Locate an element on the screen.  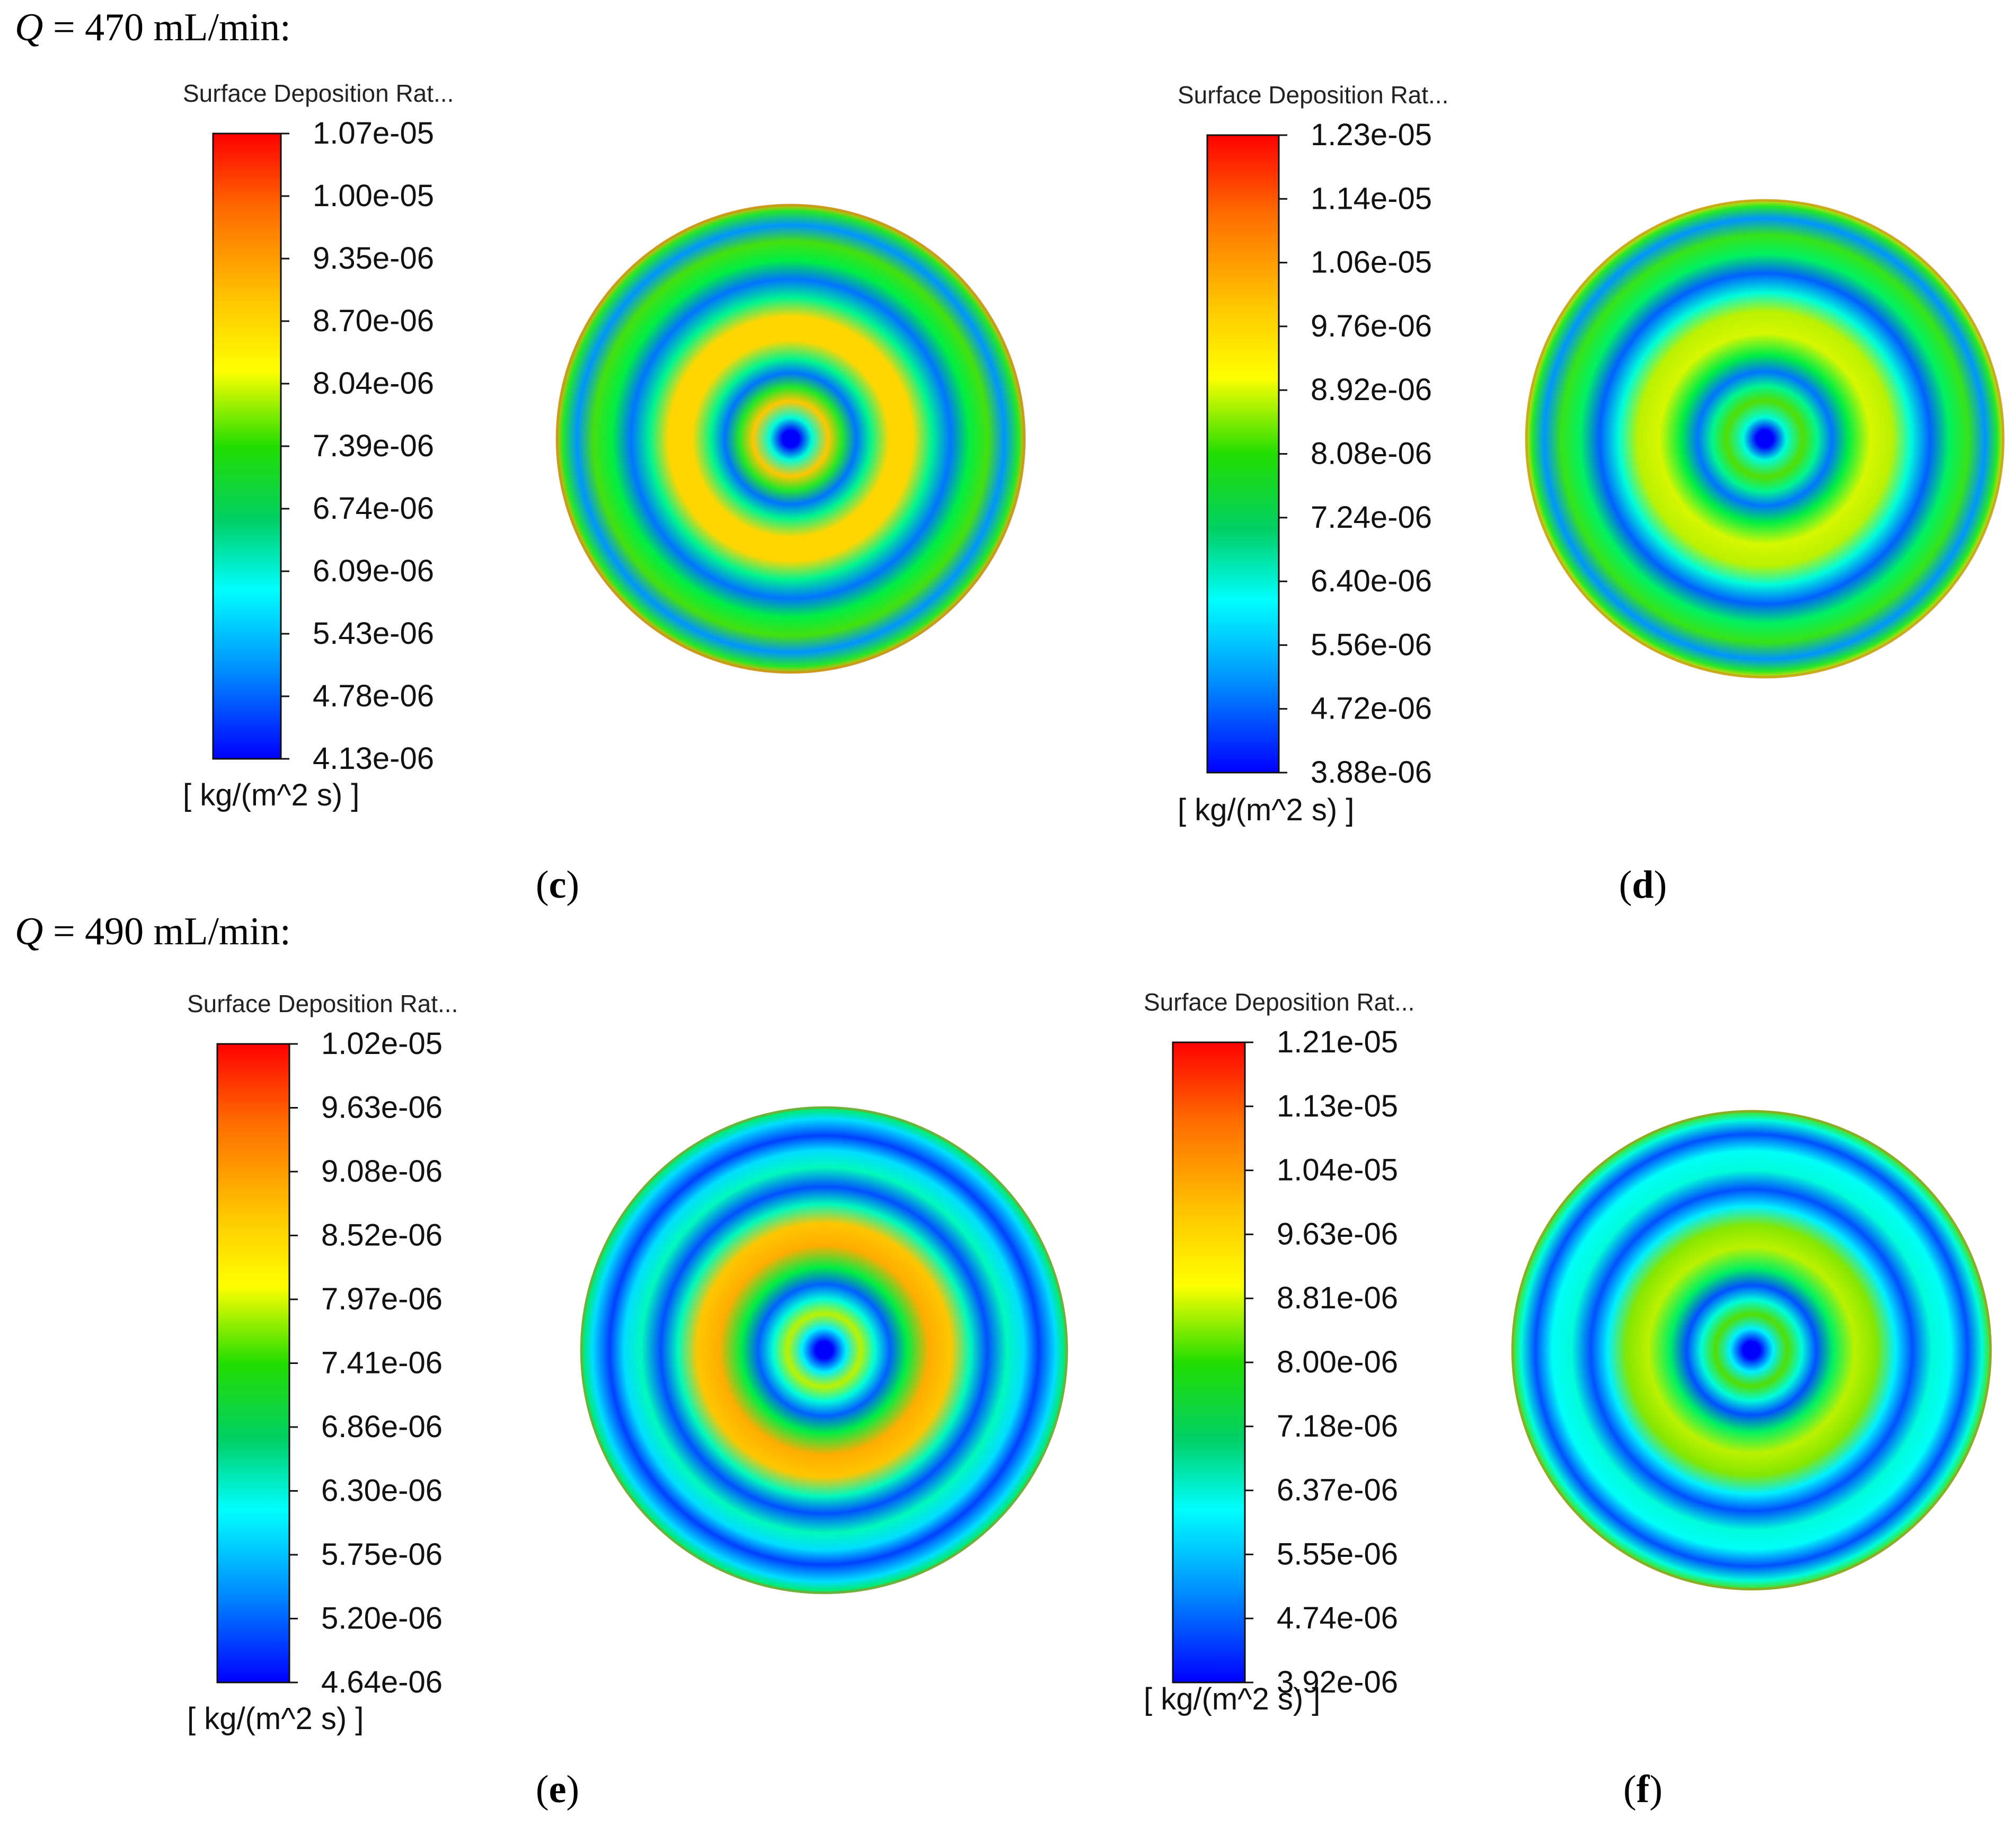
colorbar-tick-label: 7.24e-06 is located at coordinates (1371, 517).